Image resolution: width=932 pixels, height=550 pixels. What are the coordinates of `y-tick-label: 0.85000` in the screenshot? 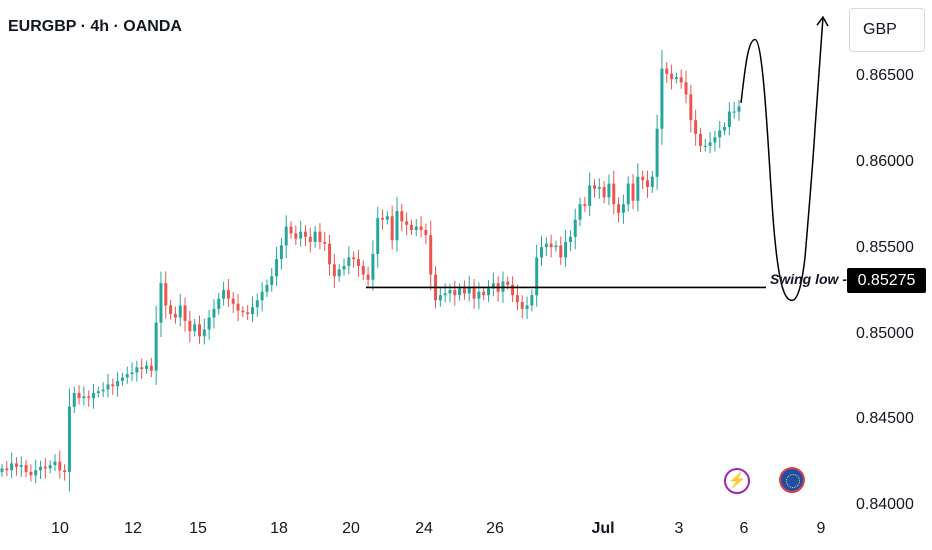 It's located at (885, 333).